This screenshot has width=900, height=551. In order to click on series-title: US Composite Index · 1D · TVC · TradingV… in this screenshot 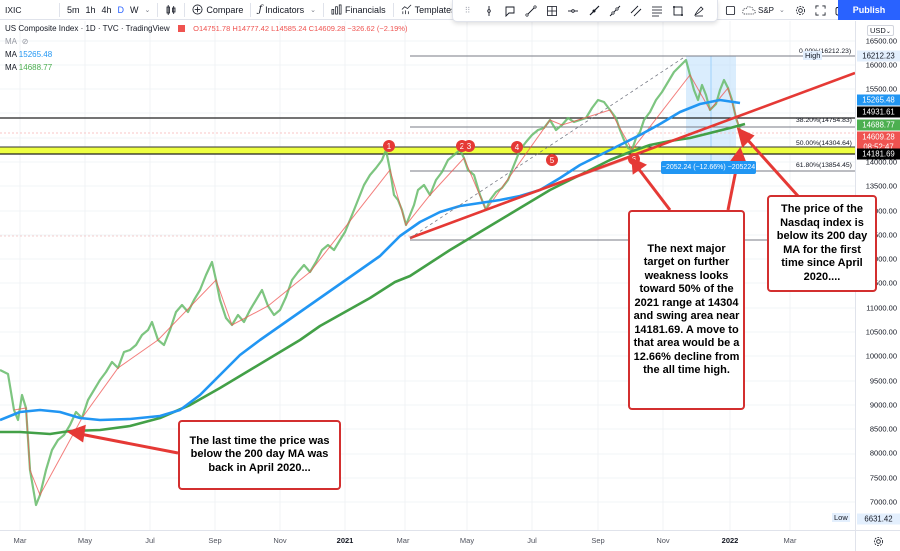, I will do `click(87, 28)`.